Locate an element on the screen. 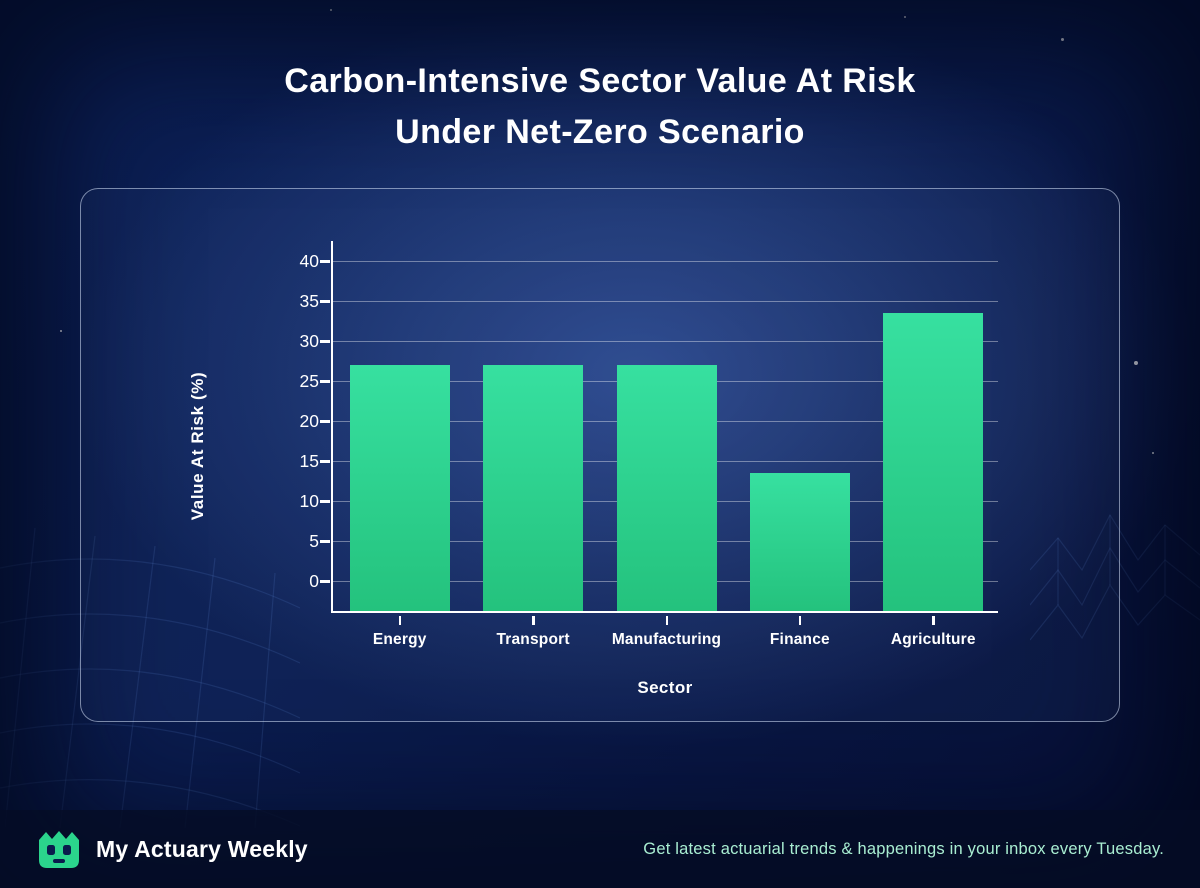 This screenshot has height=888, width=1200. x-axis-title: Sector is located at coordinates (665, 687).